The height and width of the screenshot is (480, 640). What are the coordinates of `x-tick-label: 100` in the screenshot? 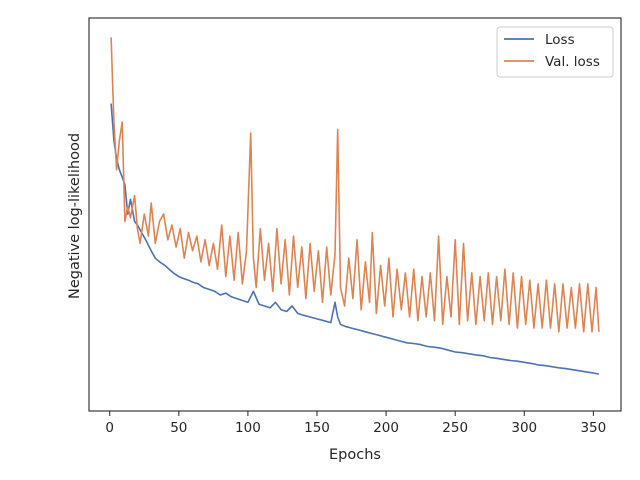 It's located at (248, 428).